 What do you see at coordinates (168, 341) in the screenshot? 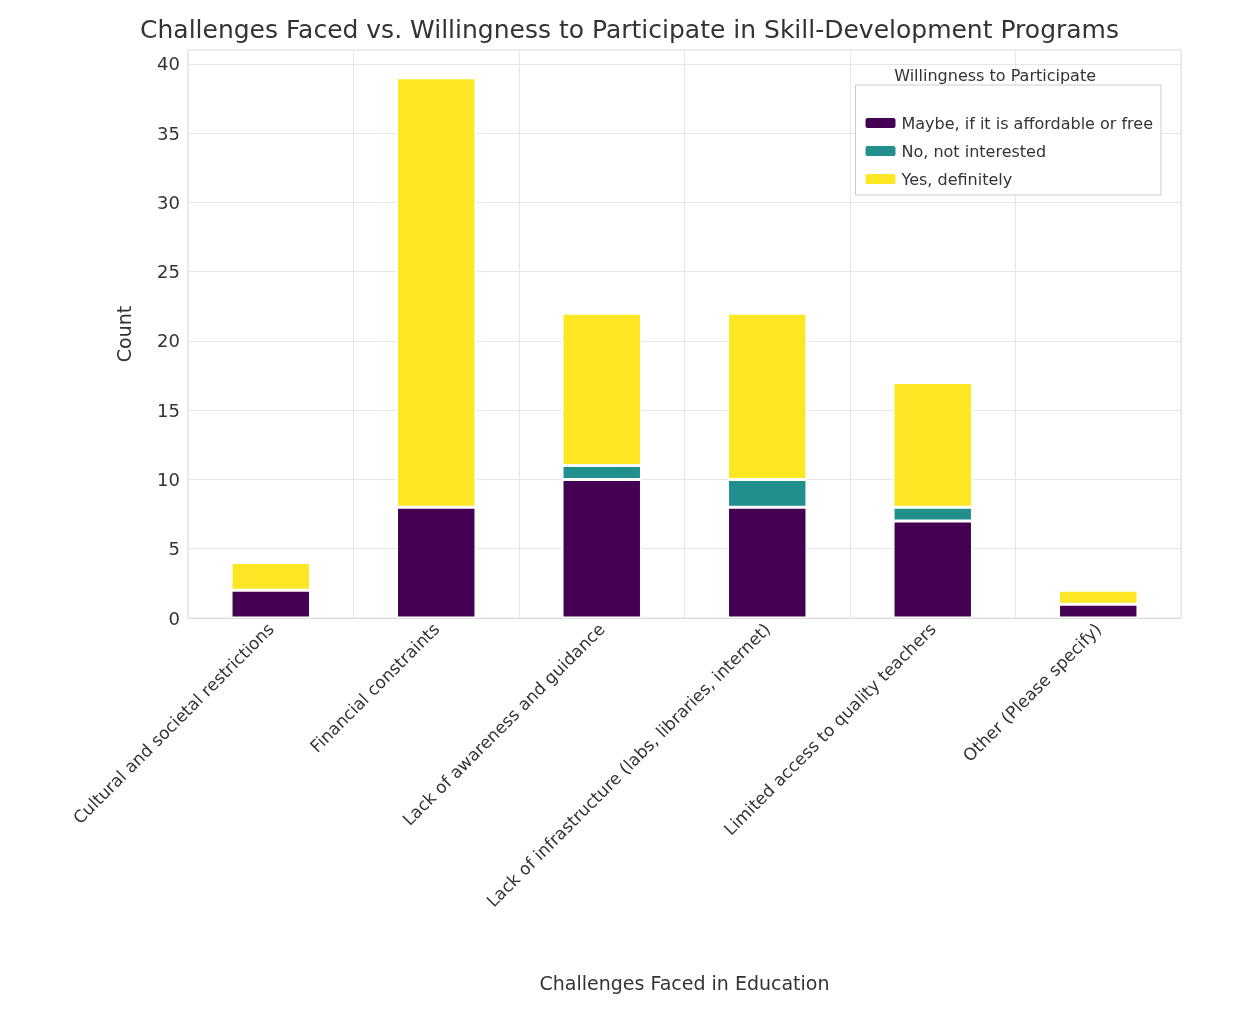
I see `y-tick-label: 20` at bounding box center [168, 341].